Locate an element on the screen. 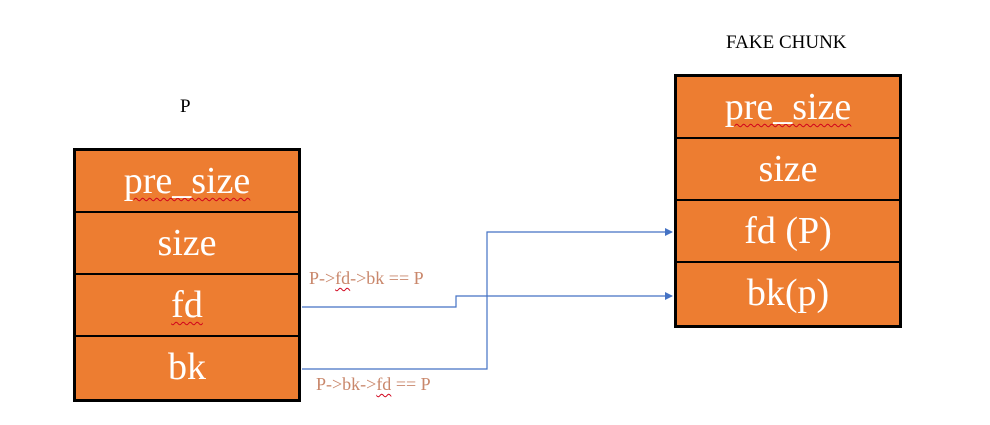 The image size is (990, 425). chunk-p-size-label: size is located at coordinates (187, 243).